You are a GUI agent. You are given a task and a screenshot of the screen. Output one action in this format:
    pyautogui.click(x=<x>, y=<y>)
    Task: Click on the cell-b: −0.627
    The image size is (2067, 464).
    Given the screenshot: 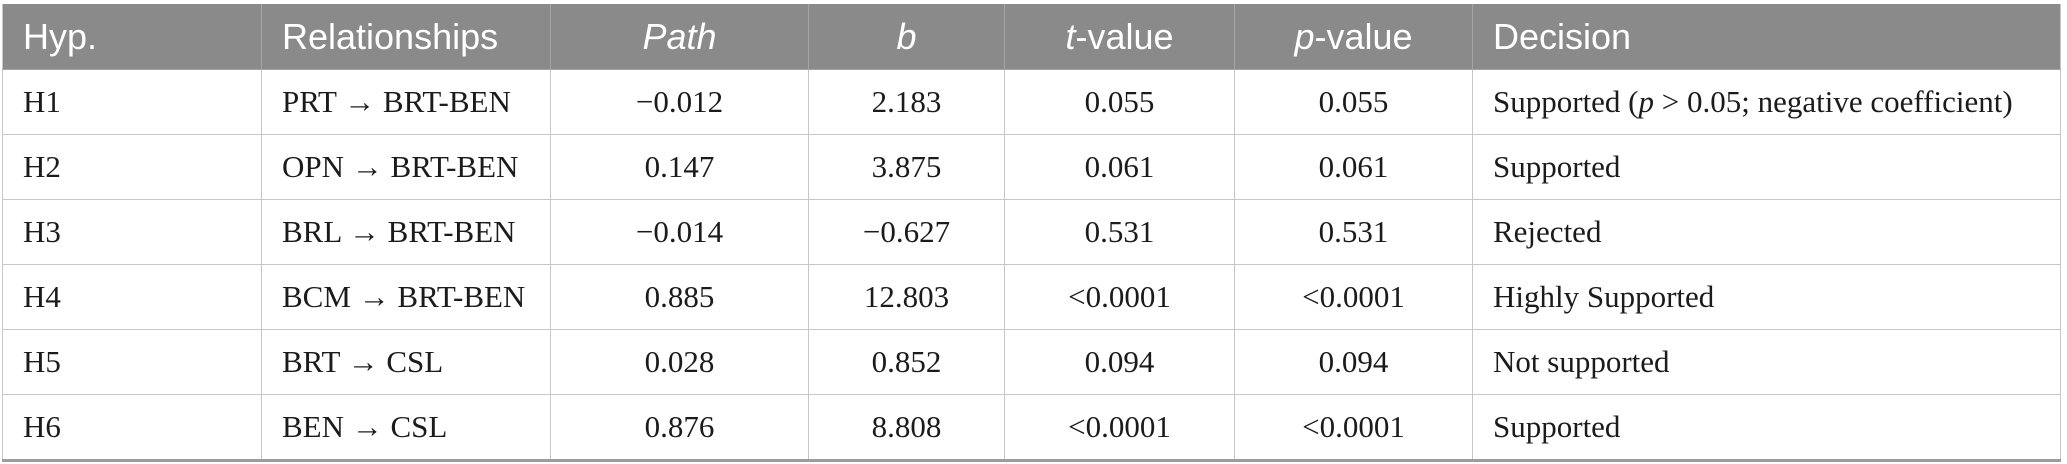 What is the action you would take?
    pyautogui.click(x=906, y=232)
    